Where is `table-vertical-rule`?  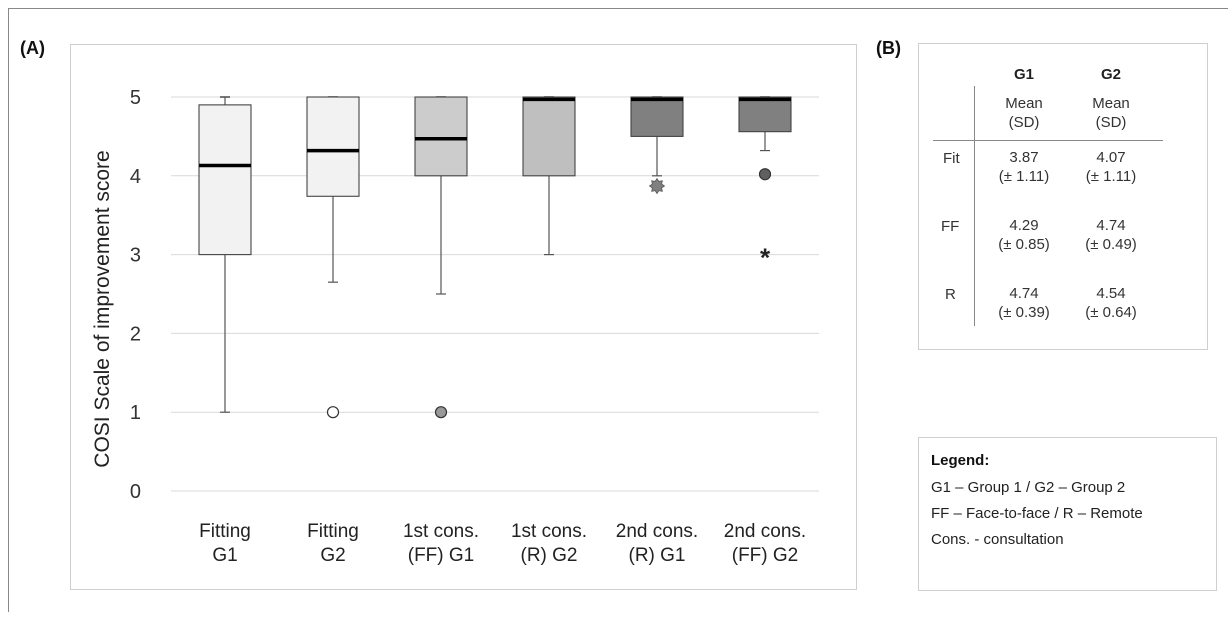
table-vertical-rule is located at coordinates (974, 206).